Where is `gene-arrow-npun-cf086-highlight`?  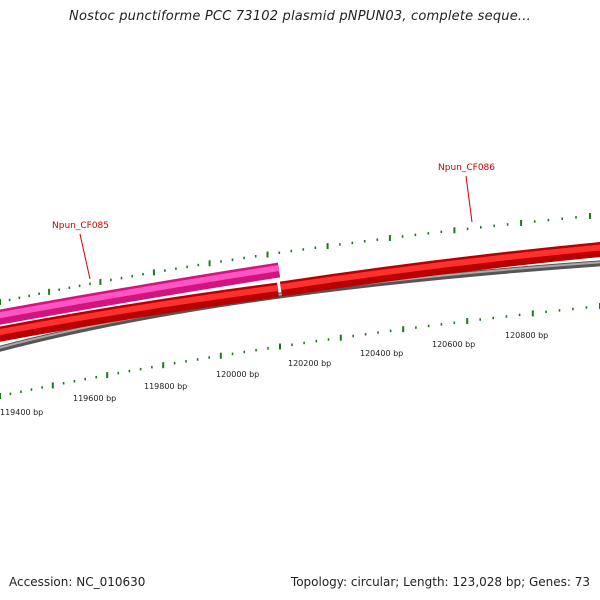
gene-arrow-npun-cf086-highlight is located at coordinates (440, 267).